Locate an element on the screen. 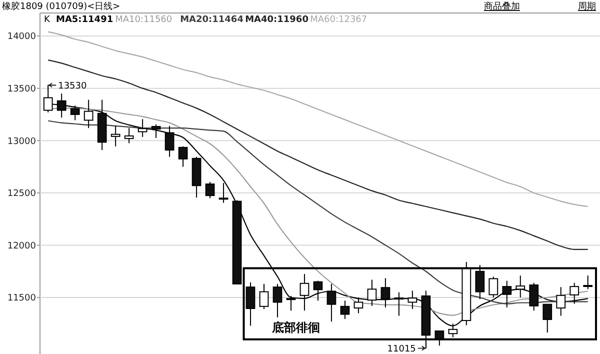  y-tick-label: 12500 is located at coordinates (21, 194).